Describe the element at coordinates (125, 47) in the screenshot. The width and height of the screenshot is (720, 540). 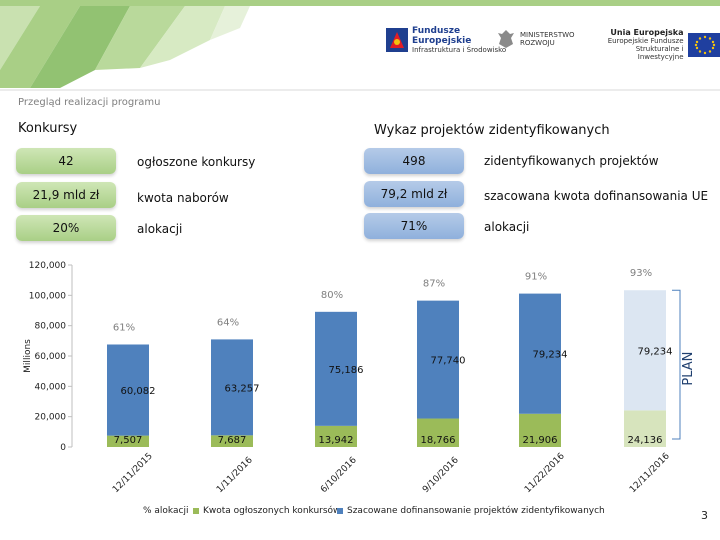
I see `green-fan-graphic` at that location.